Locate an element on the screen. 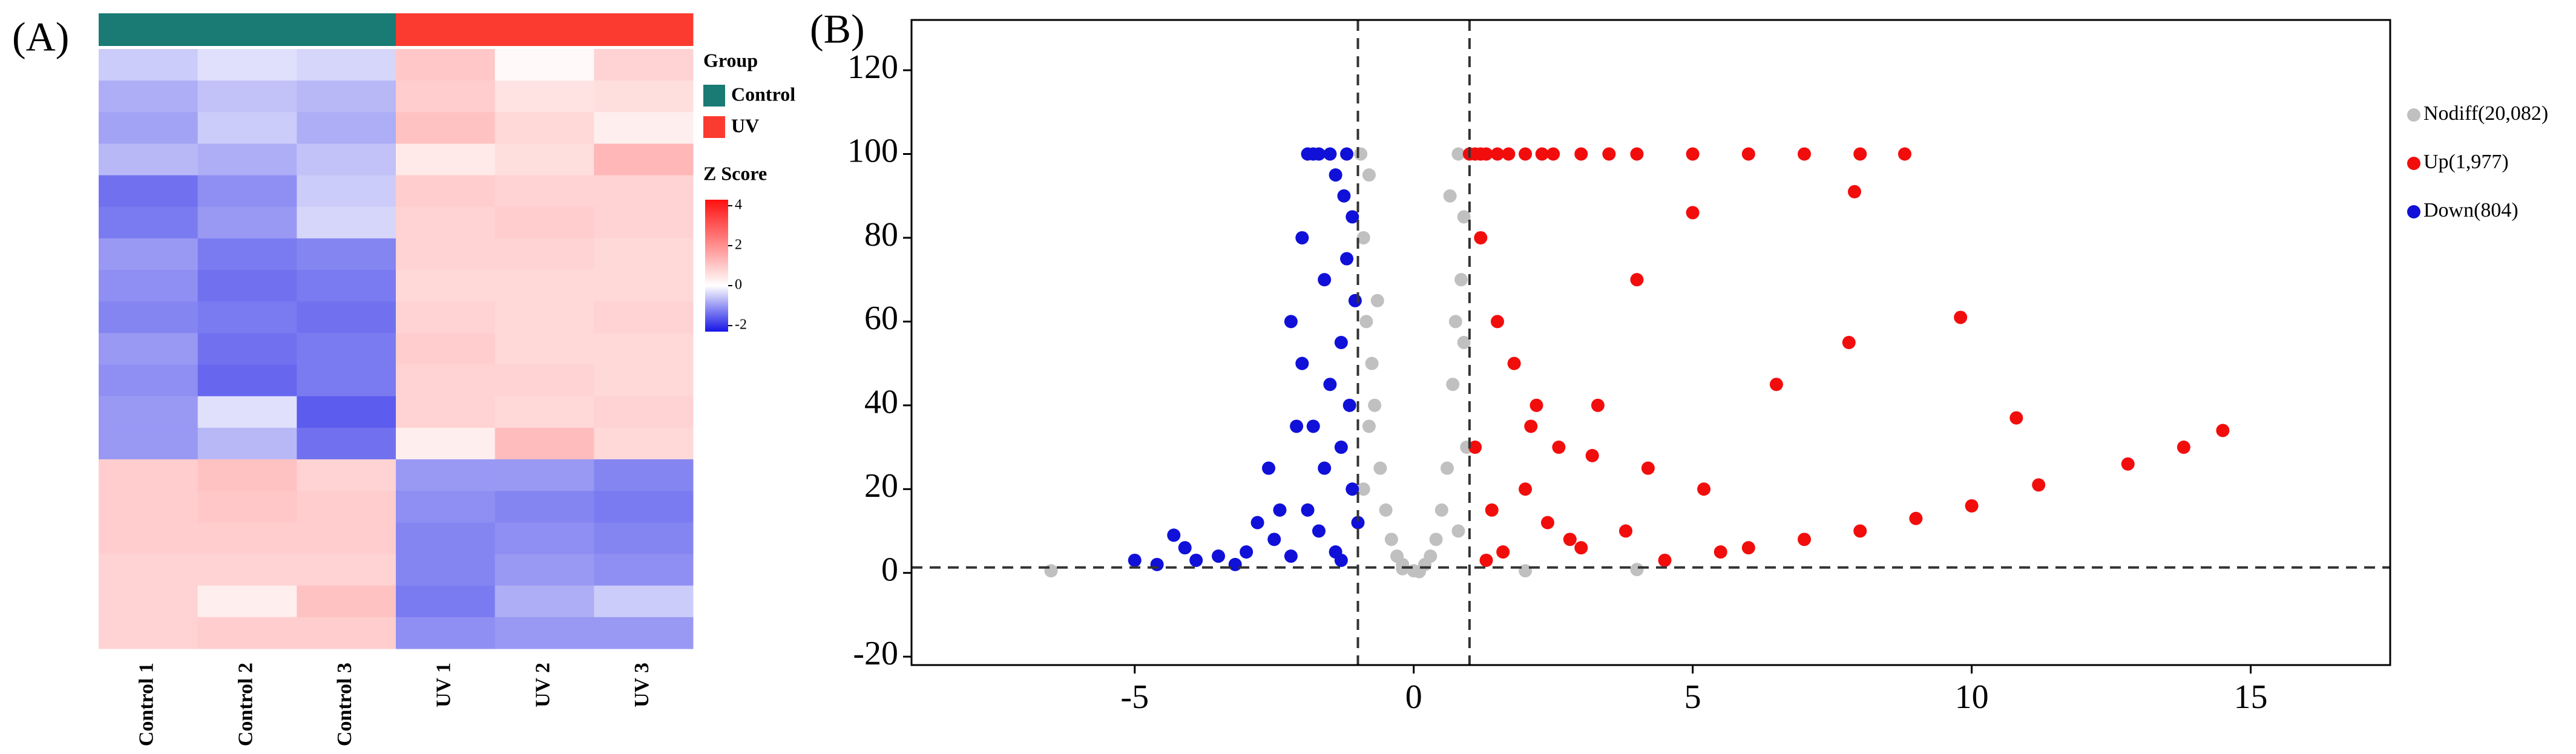 The width and height of the screenshot is (2576, 754). panel-label: (B) is located at coordinates (837, 29).